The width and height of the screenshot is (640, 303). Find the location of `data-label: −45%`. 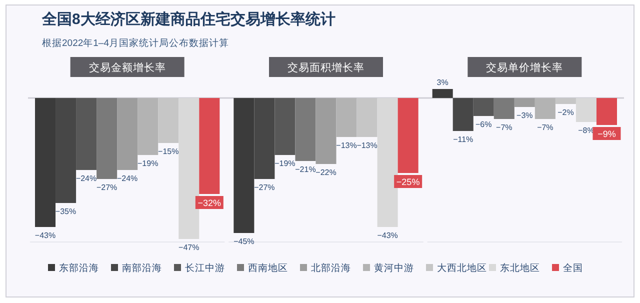

data-label: −45% is located at coordinates (244, 241).